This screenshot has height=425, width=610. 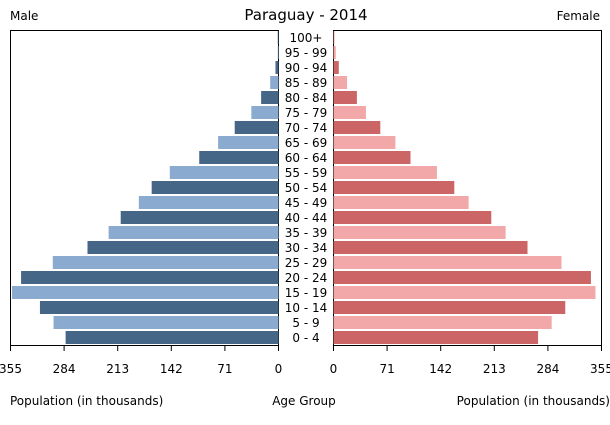 What do you see at coordinates (386, 369) in the screenshot?
I see `female-tick-label: 71` at bounding box center [386, 369].